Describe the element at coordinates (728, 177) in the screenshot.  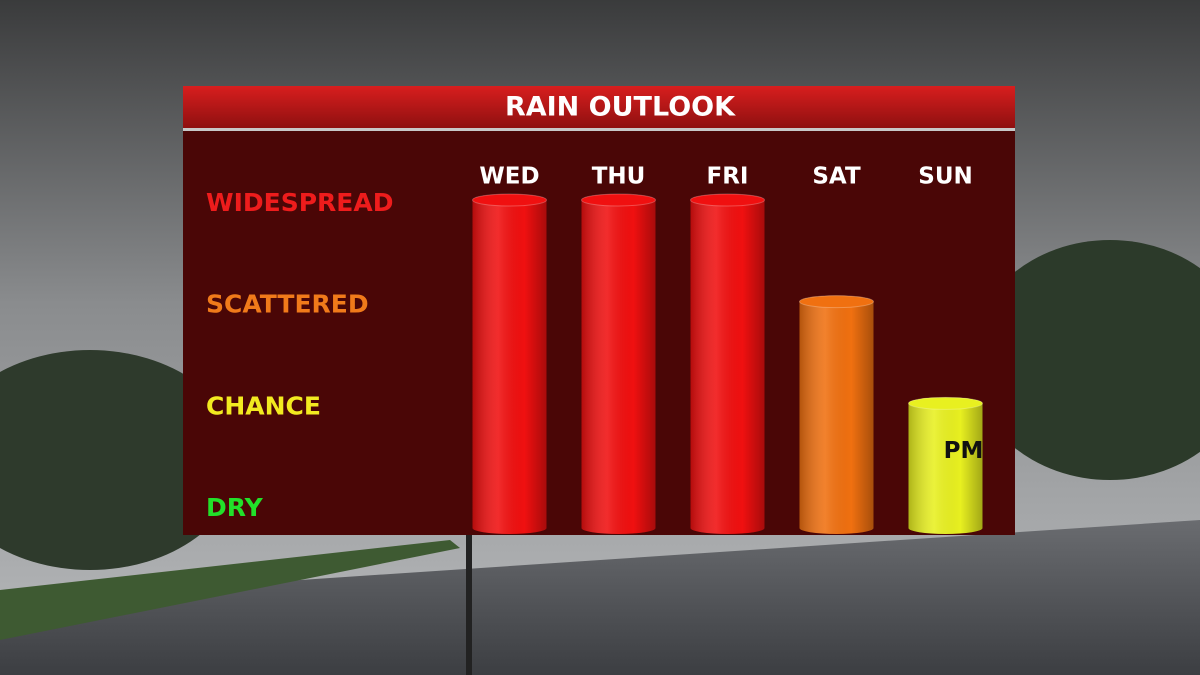
I see `x-tick-label: FRI` at that location.